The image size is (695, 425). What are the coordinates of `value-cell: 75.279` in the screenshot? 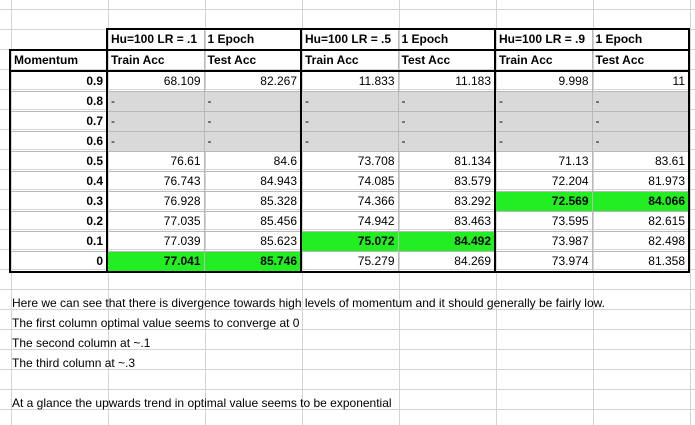 It's located at (349, 262).